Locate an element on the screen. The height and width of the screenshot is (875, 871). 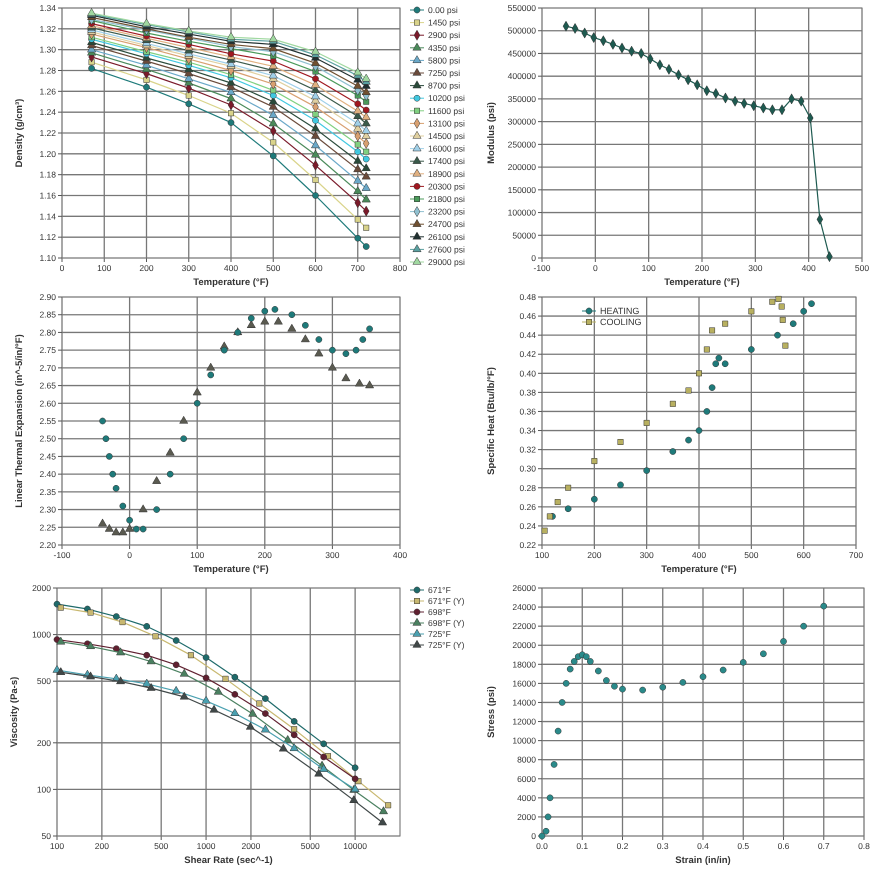
y-tick-label: 1.30 is located at coordinates (47, 49).